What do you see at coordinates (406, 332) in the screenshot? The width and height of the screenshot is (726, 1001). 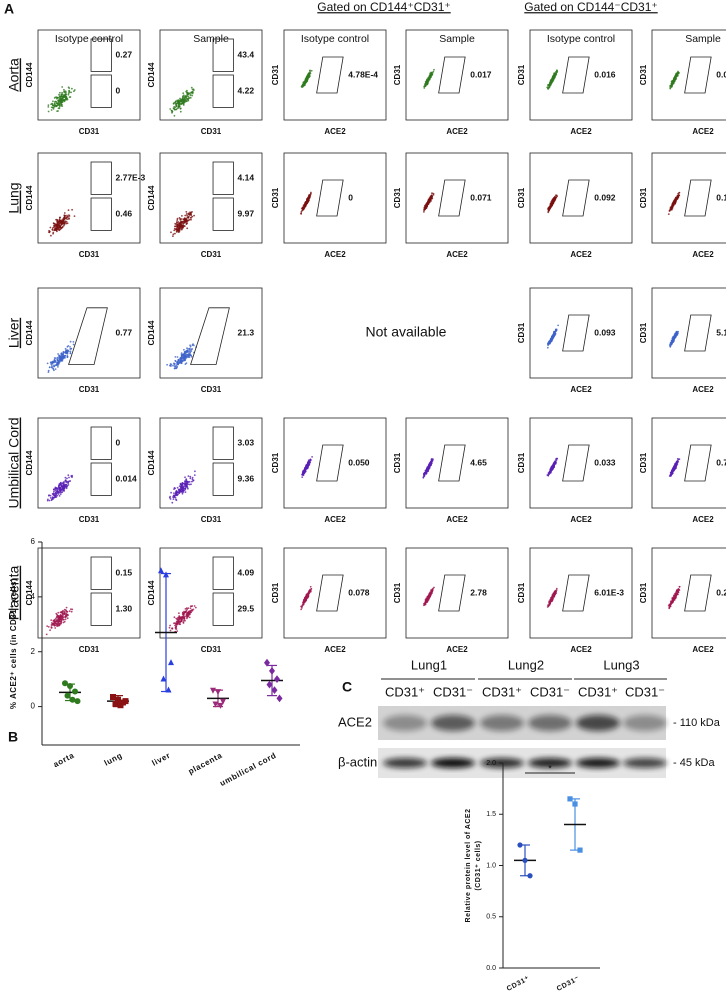 I see `note: Not available` at bounding box center [406, 332].